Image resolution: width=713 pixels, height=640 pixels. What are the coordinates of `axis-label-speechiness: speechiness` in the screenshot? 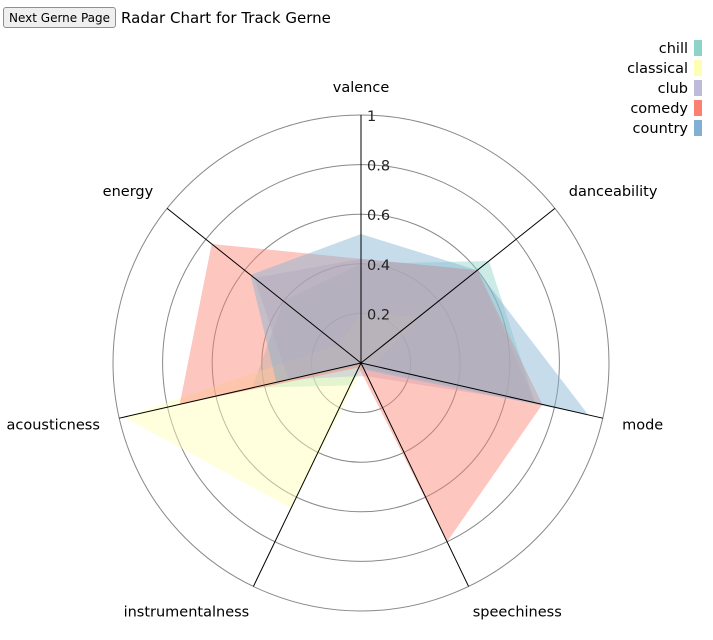 It's located at (517, 613).